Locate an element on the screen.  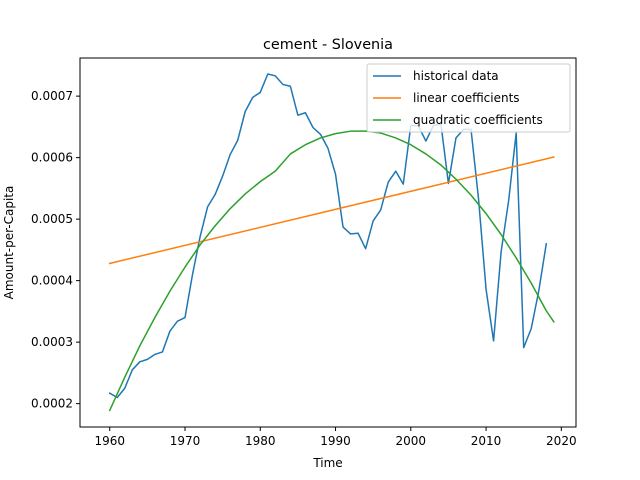
chart-title: cement - Slovenia is located at coordinates (328, 45).